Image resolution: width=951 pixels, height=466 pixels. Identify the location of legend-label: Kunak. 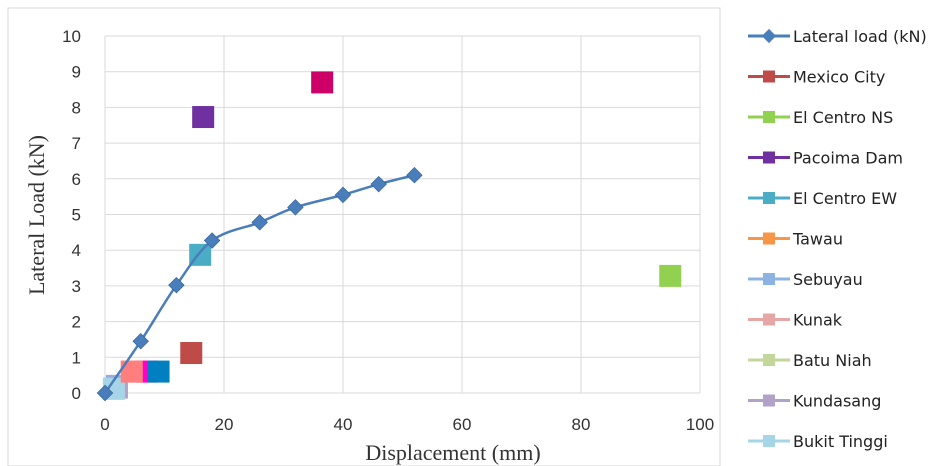
(818, 320).